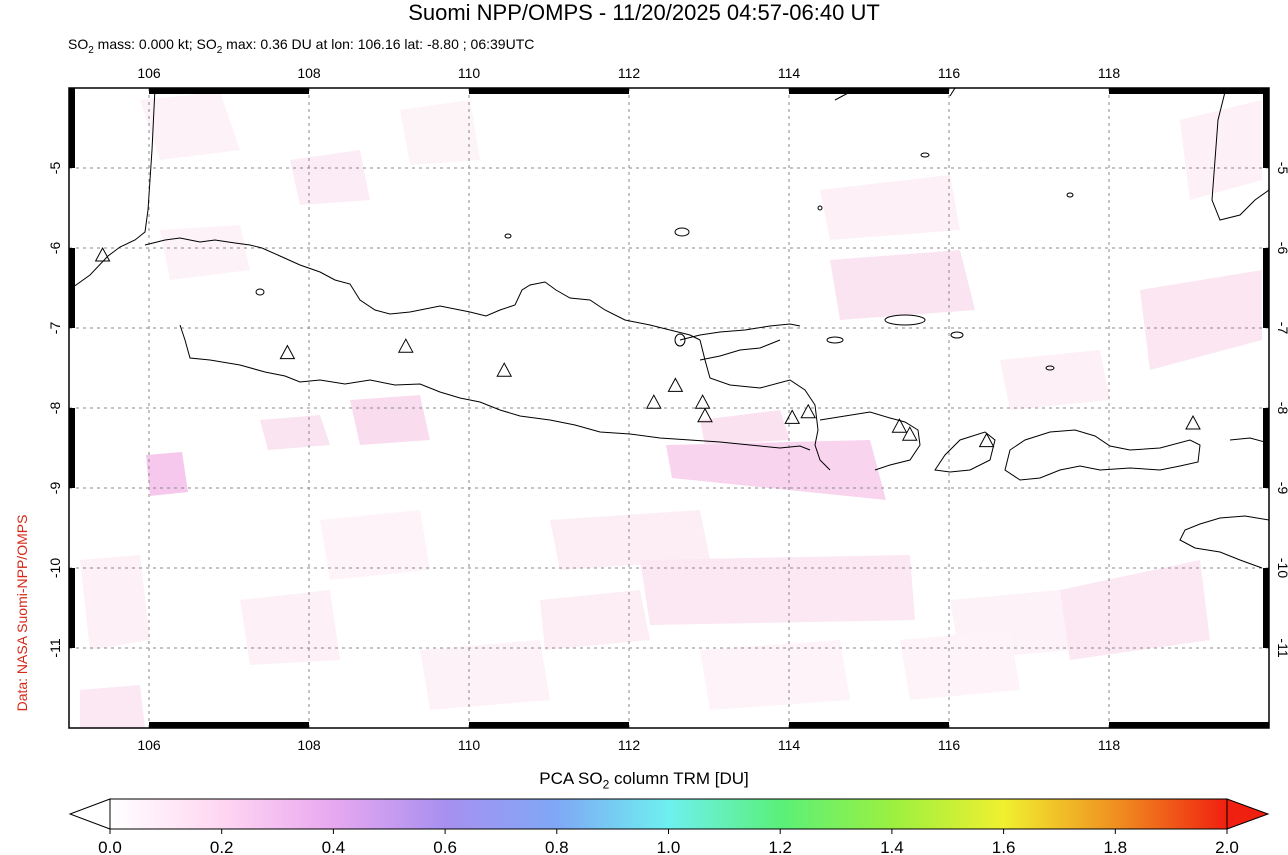 This screenshot has width=1288, height=855. I want to click on colorbar-title: PCA SO2 column TRM [DU], so click(644, 781).